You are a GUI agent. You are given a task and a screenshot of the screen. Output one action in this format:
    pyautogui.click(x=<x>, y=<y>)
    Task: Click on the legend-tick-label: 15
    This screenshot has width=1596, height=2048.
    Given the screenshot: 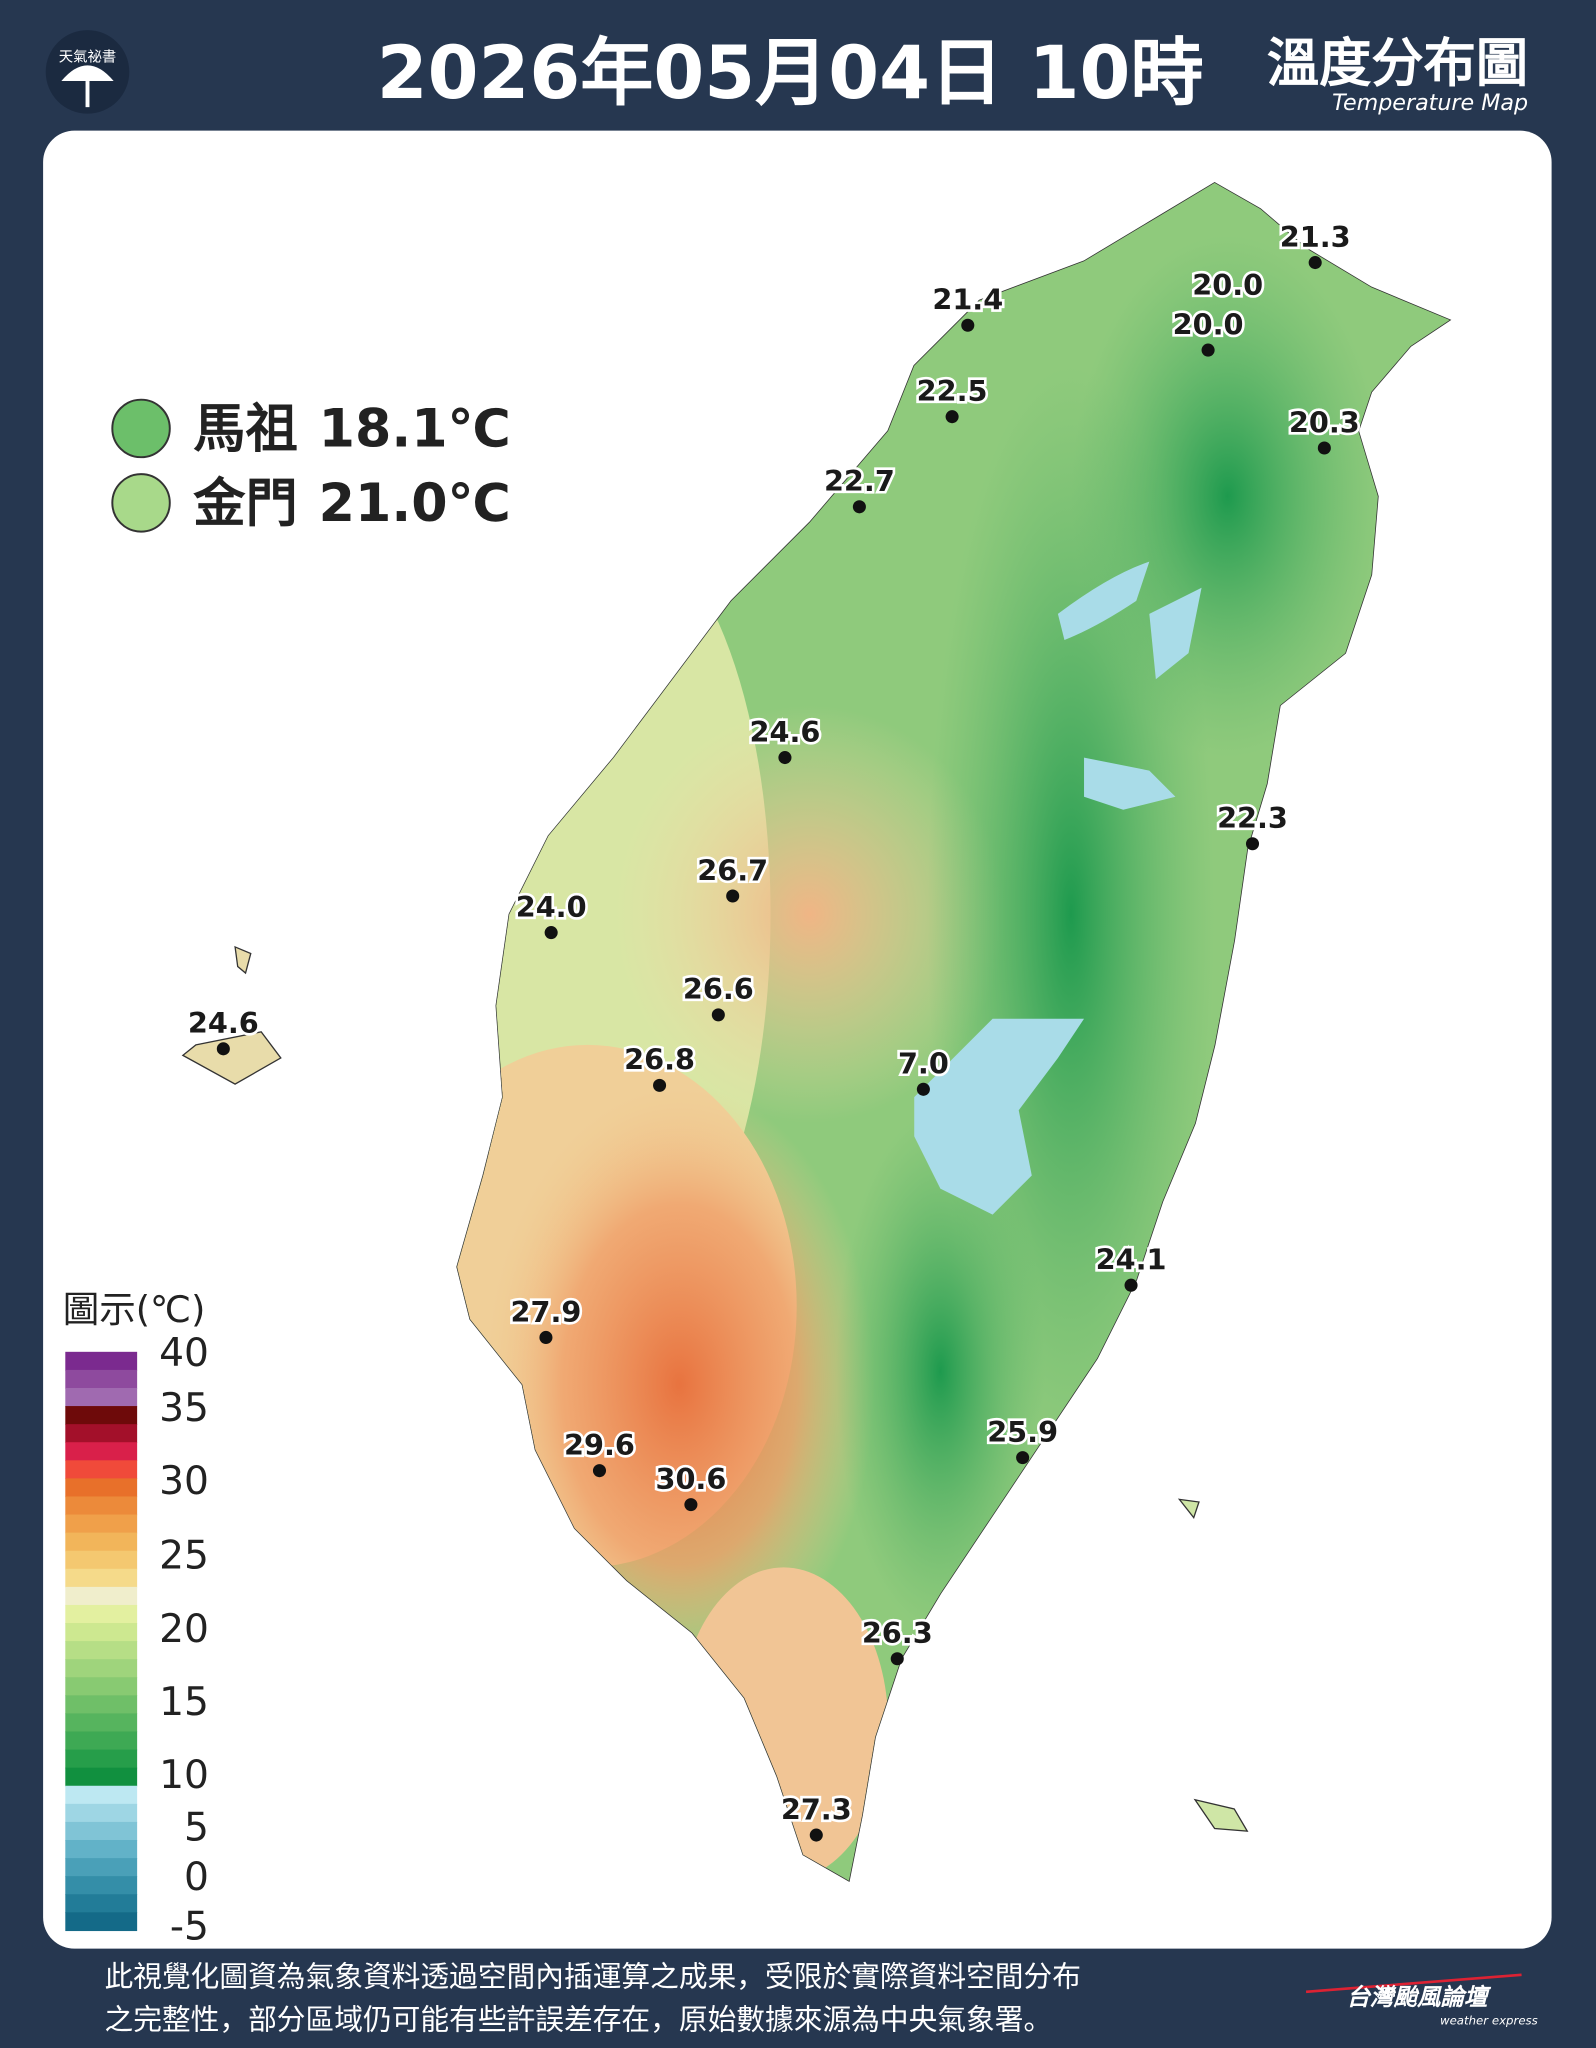 What is the action you would take?
    pyautogui.click(x=184, y=1702)
    